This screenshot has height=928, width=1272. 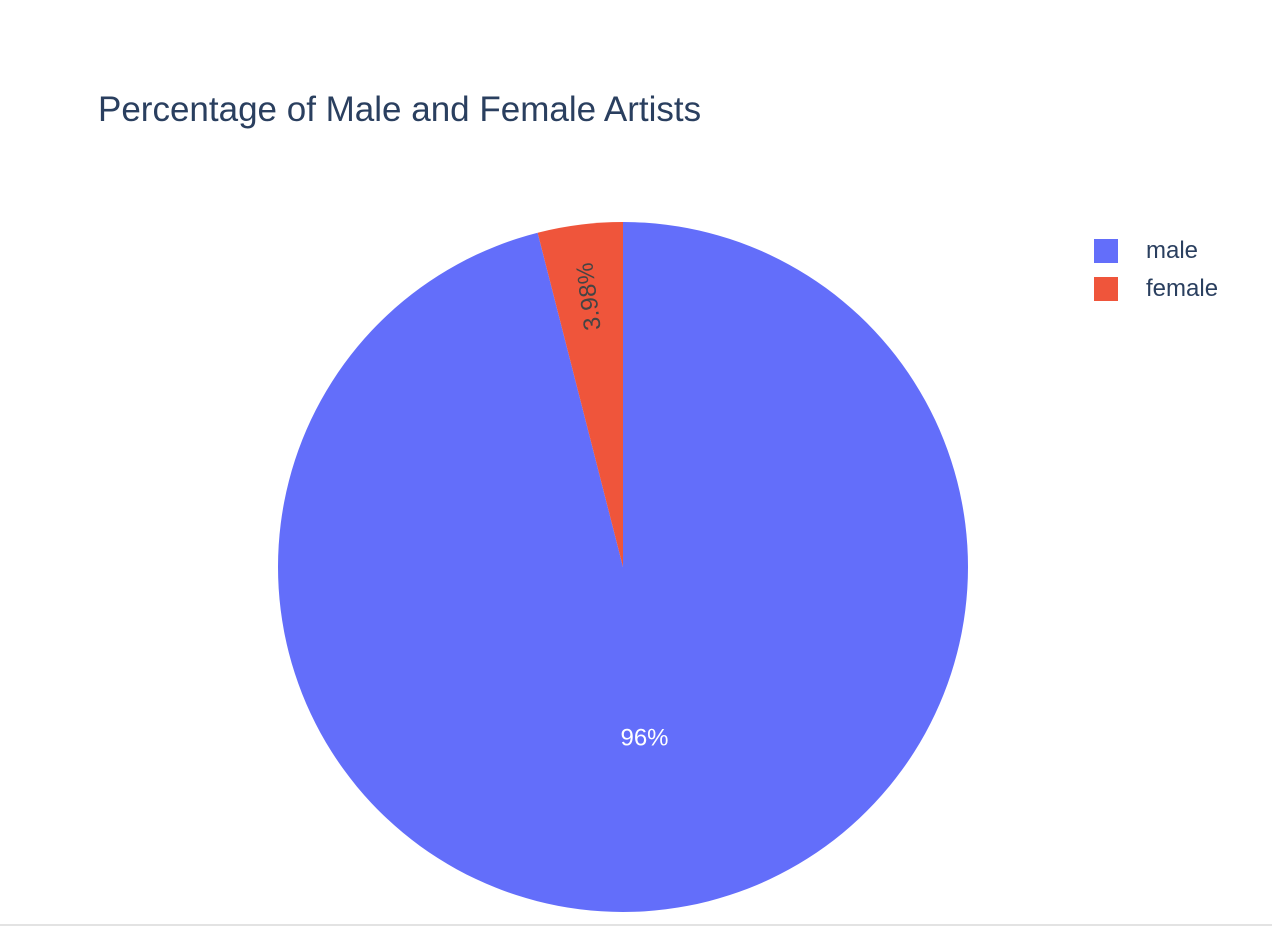 I want to click on legend-item-male: male, so click(x=1156, y=251).